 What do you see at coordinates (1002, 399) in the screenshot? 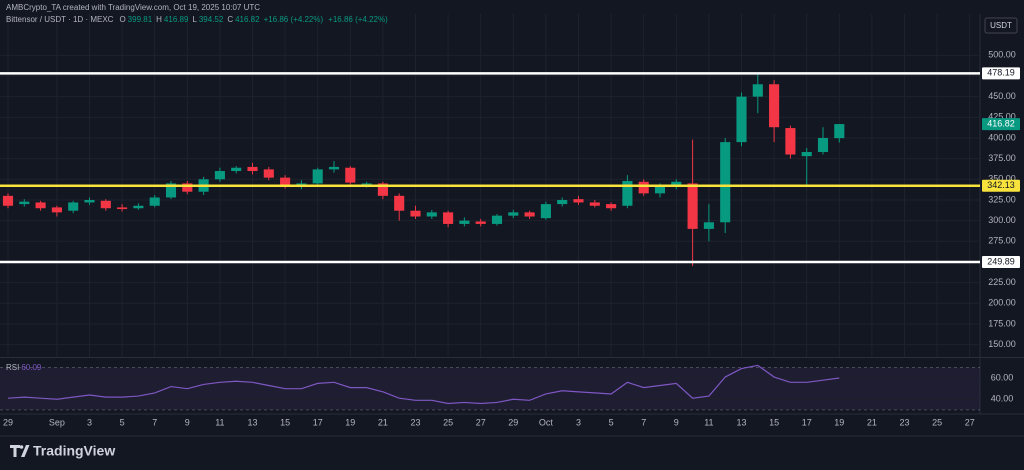
I see `rsi-tick-label: 40.00` at bounding box center [1002, 399].